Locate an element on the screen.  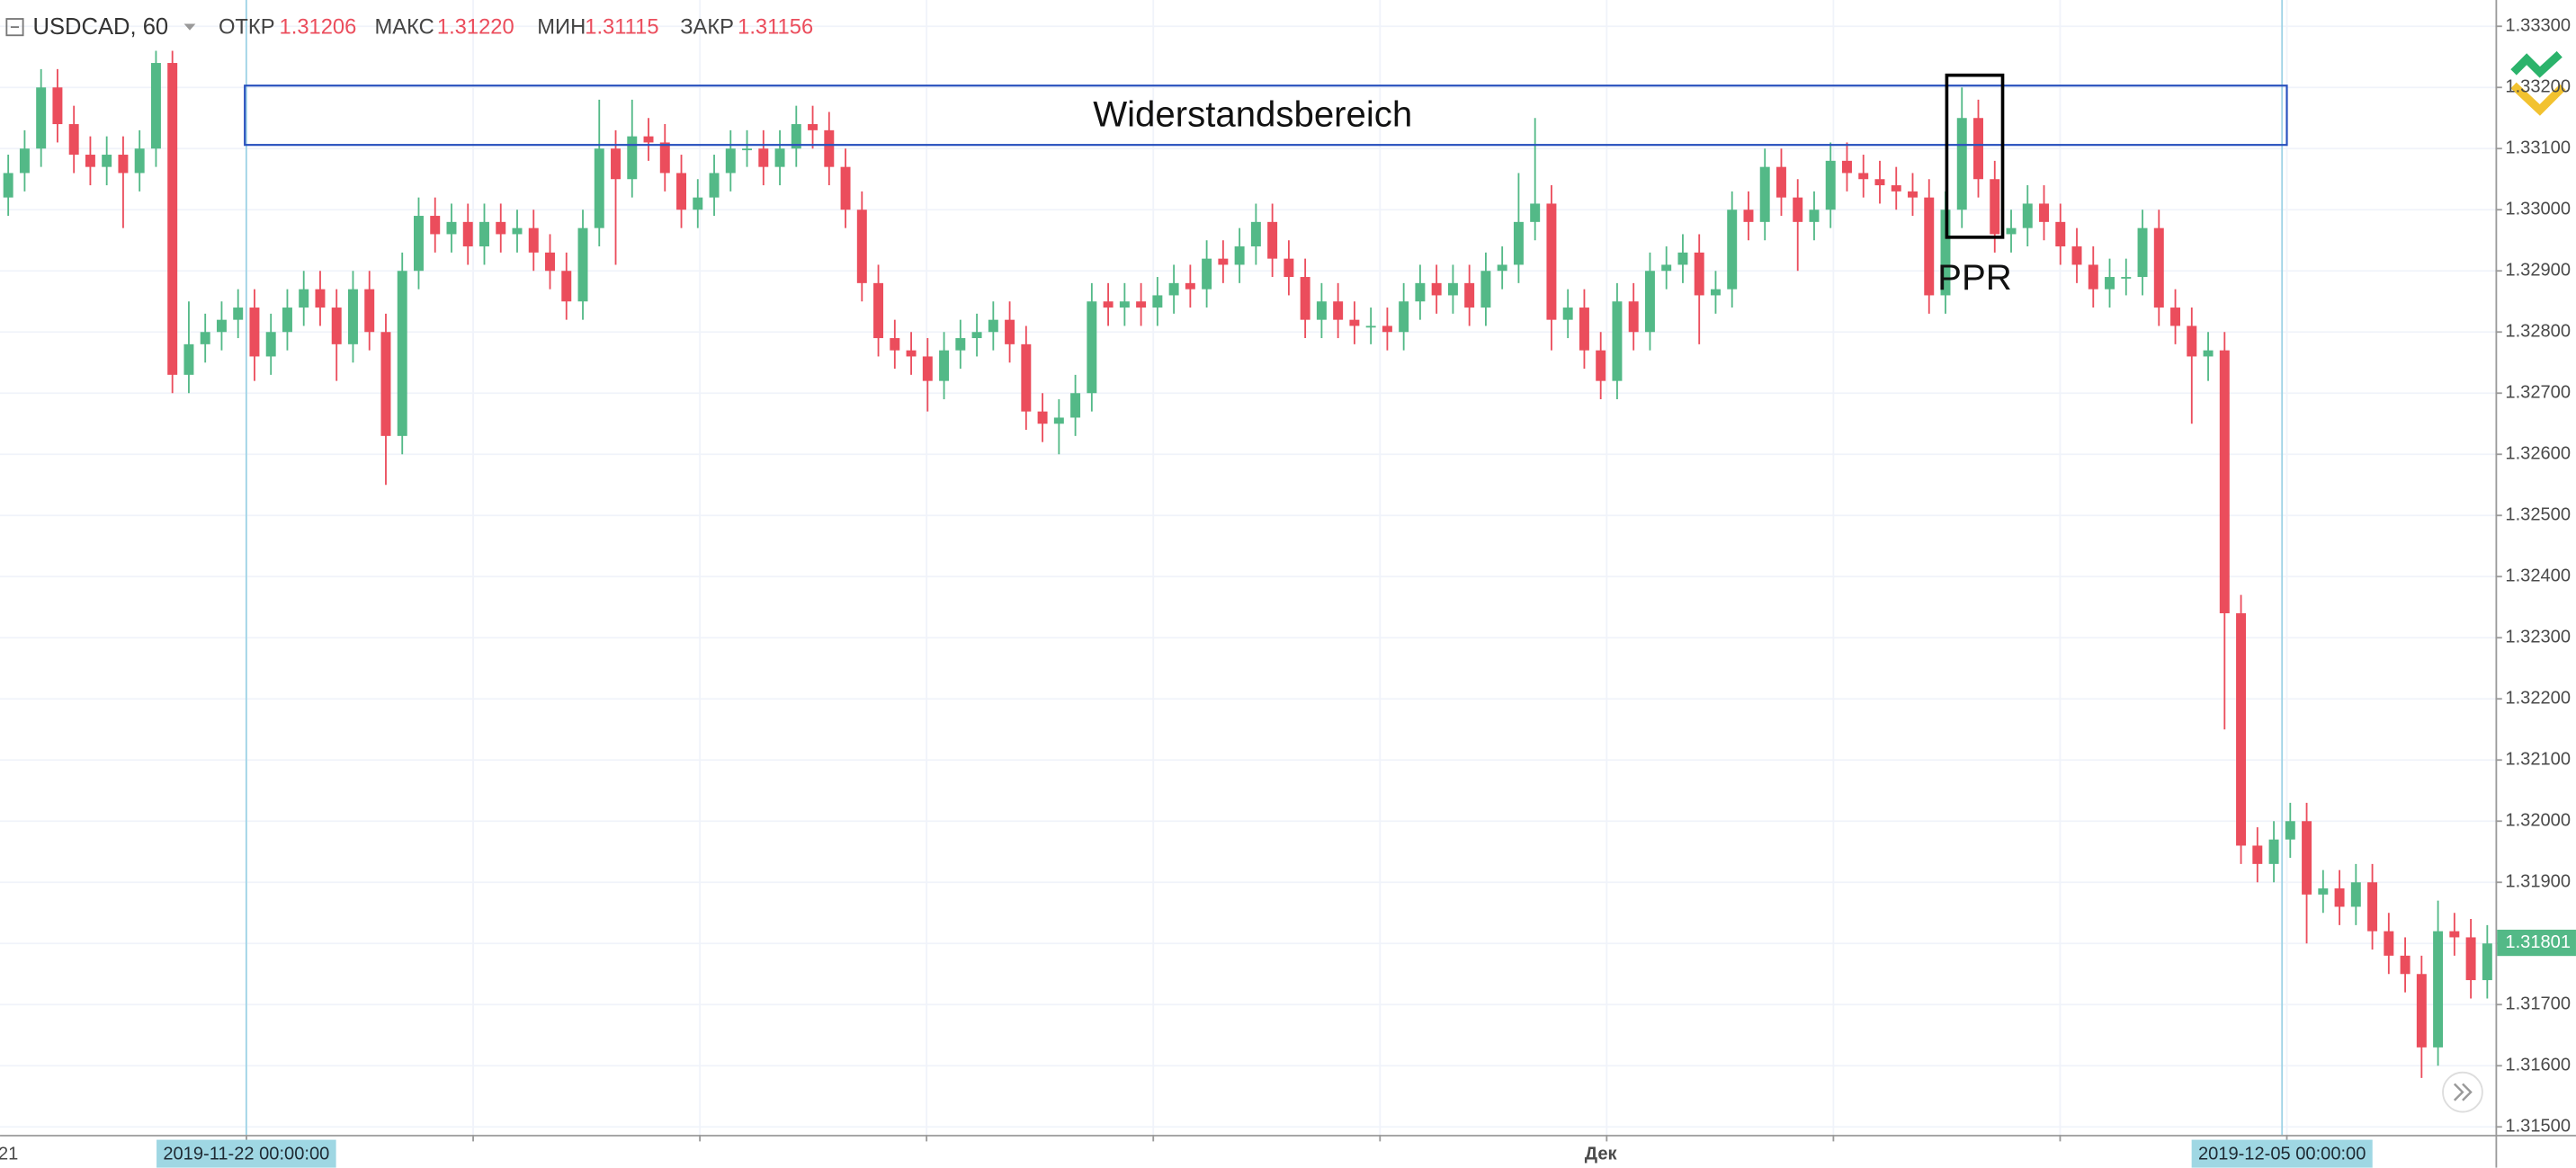
collapse-icon is located at coordinates (14, 27).